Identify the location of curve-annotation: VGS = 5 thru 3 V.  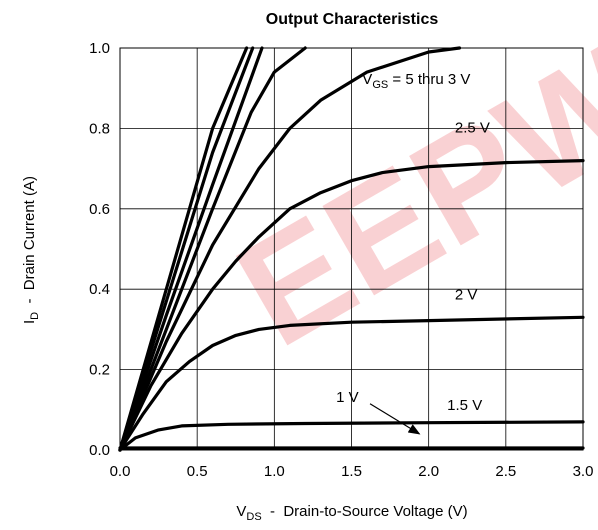
(416, 81).